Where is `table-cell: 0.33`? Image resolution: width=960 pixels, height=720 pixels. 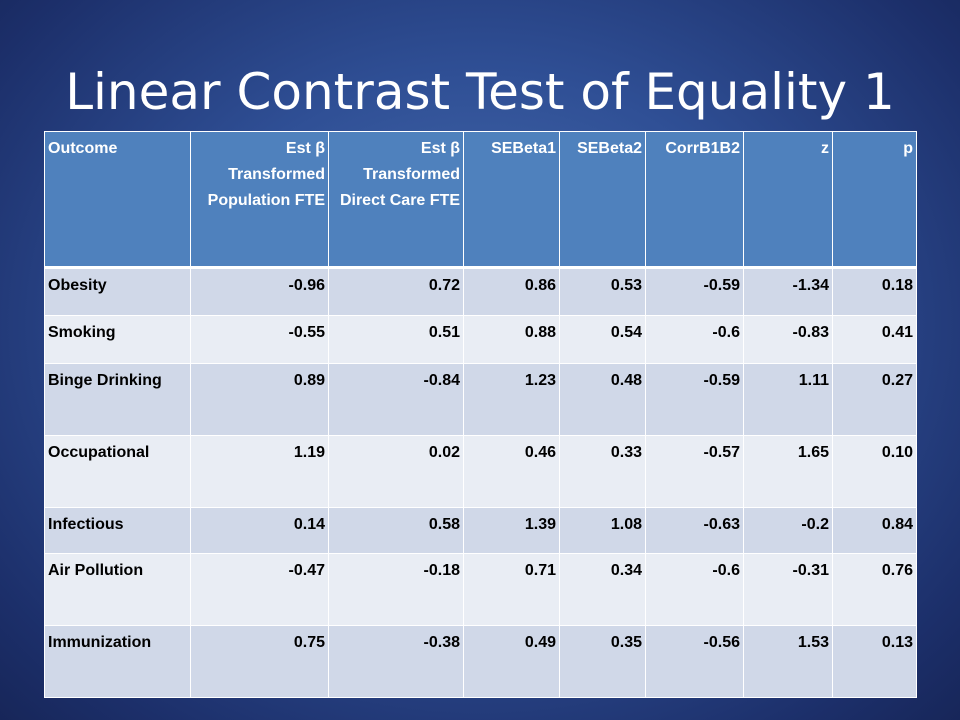 table-cell: 0.33 is located at coordinates (602, 471).